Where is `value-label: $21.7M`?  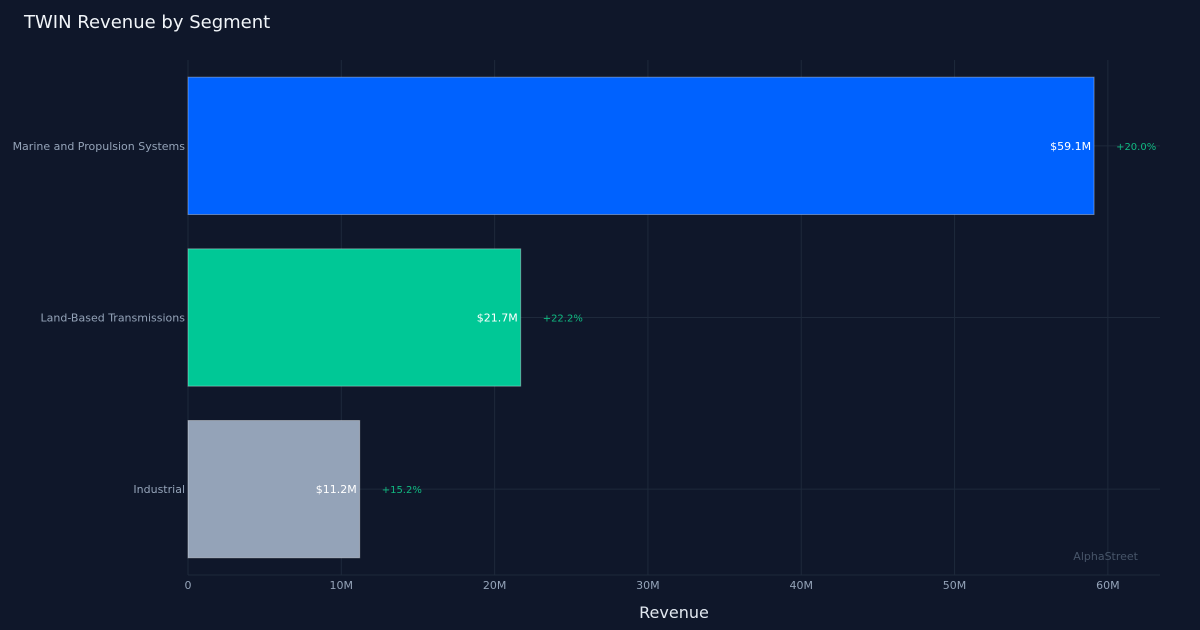 value-label: $21.7M is located at coordinates (497, 318).